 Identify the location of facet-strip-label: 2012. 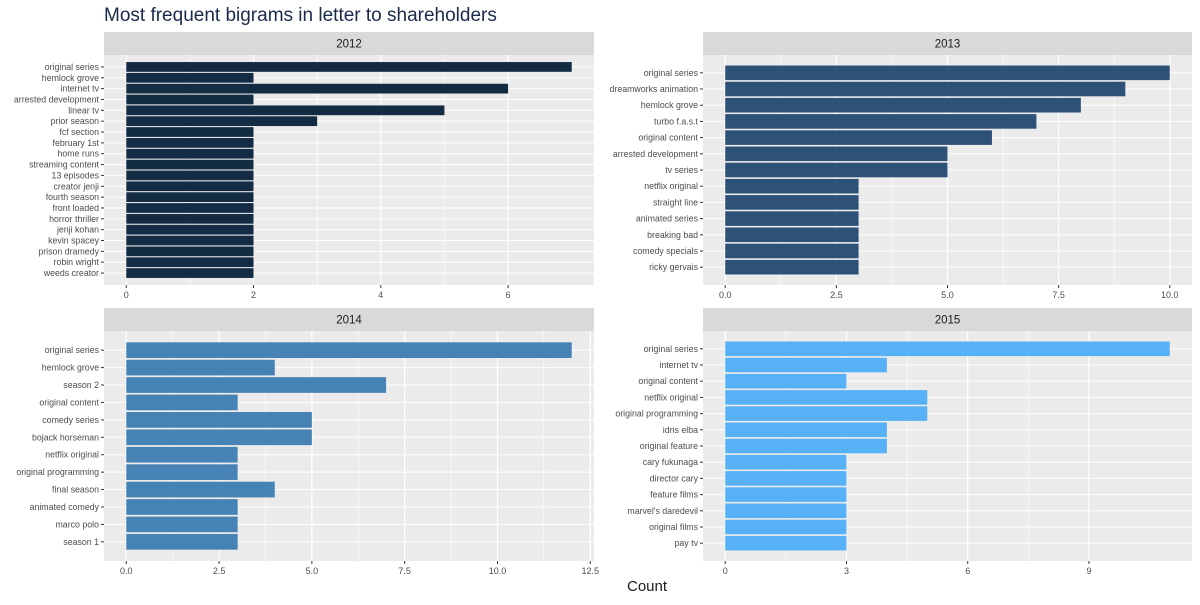
(349, 45).